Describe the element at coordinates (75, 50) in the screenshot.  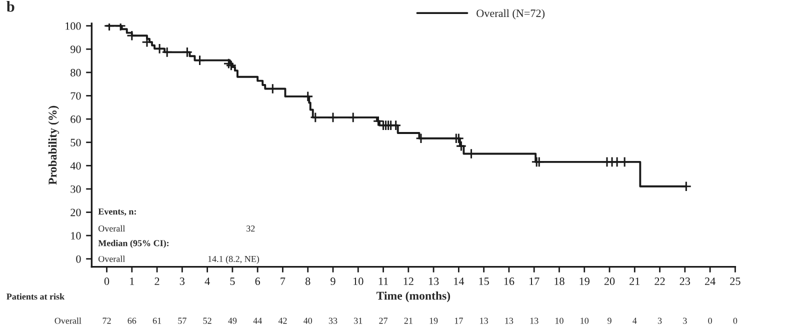
I see `y-tick-label: 90` at that location.